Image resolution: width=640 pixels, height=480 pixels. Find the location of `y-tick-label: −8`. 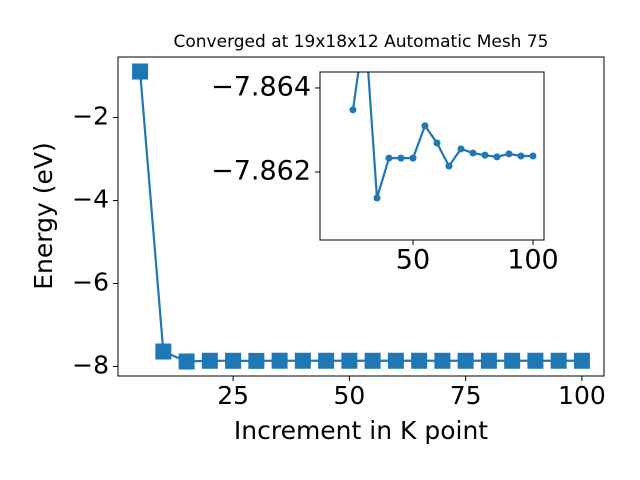

y-tick-label: −8 is located at coordinates (90, 364).